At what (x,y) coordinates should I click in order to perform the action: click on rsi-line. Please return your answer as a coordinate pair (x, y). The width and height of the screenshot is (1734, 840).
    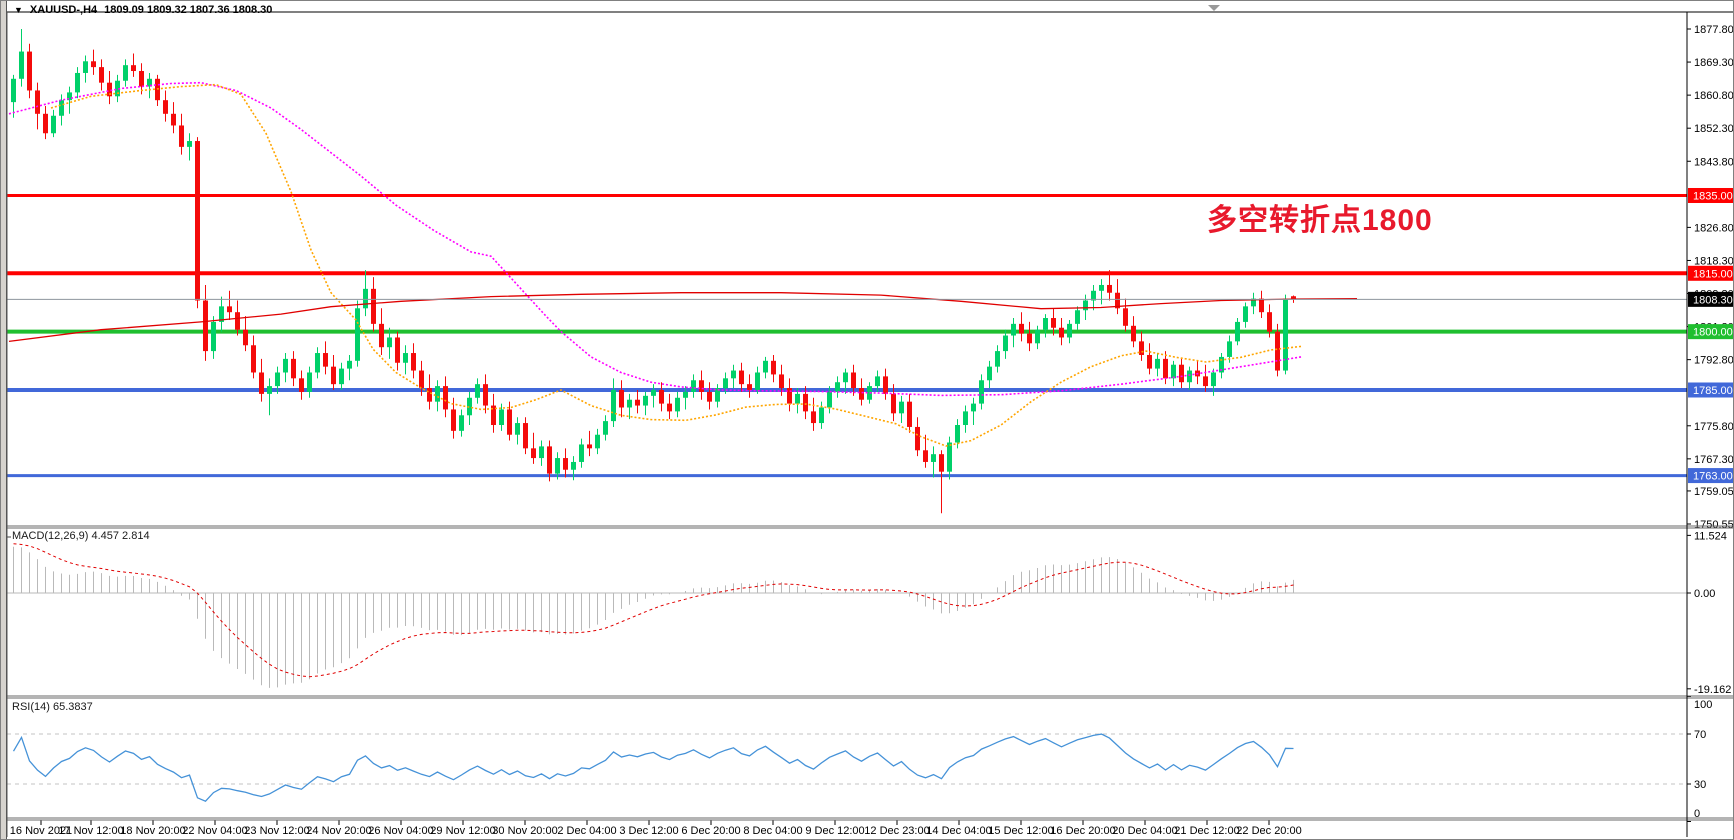
    Looking at the image, I should click on (653, 767).